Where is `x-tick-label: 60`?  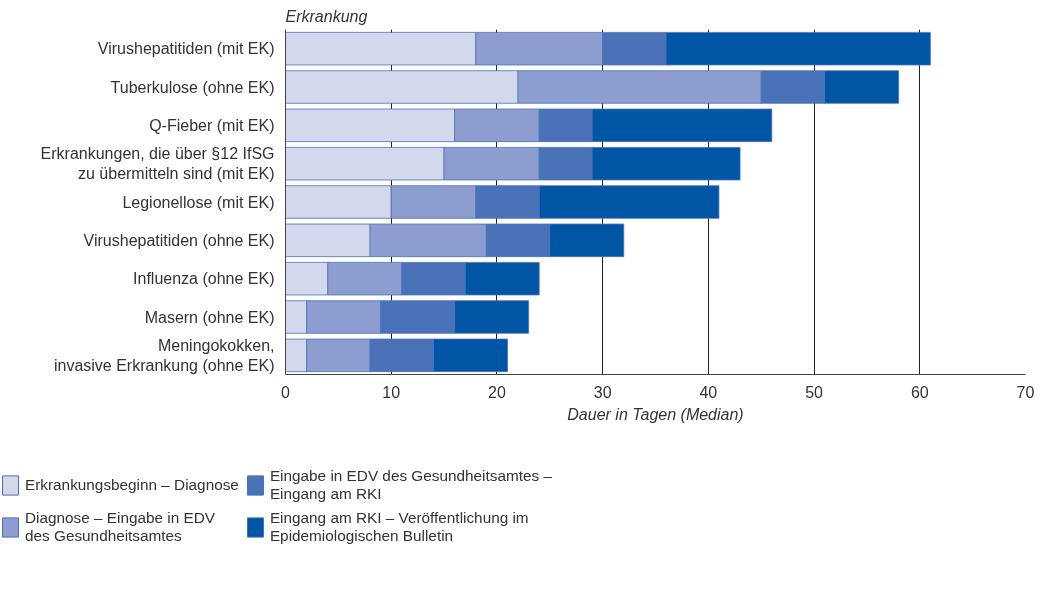
x-tick-label: 60 is located at coordinates (919, 392).